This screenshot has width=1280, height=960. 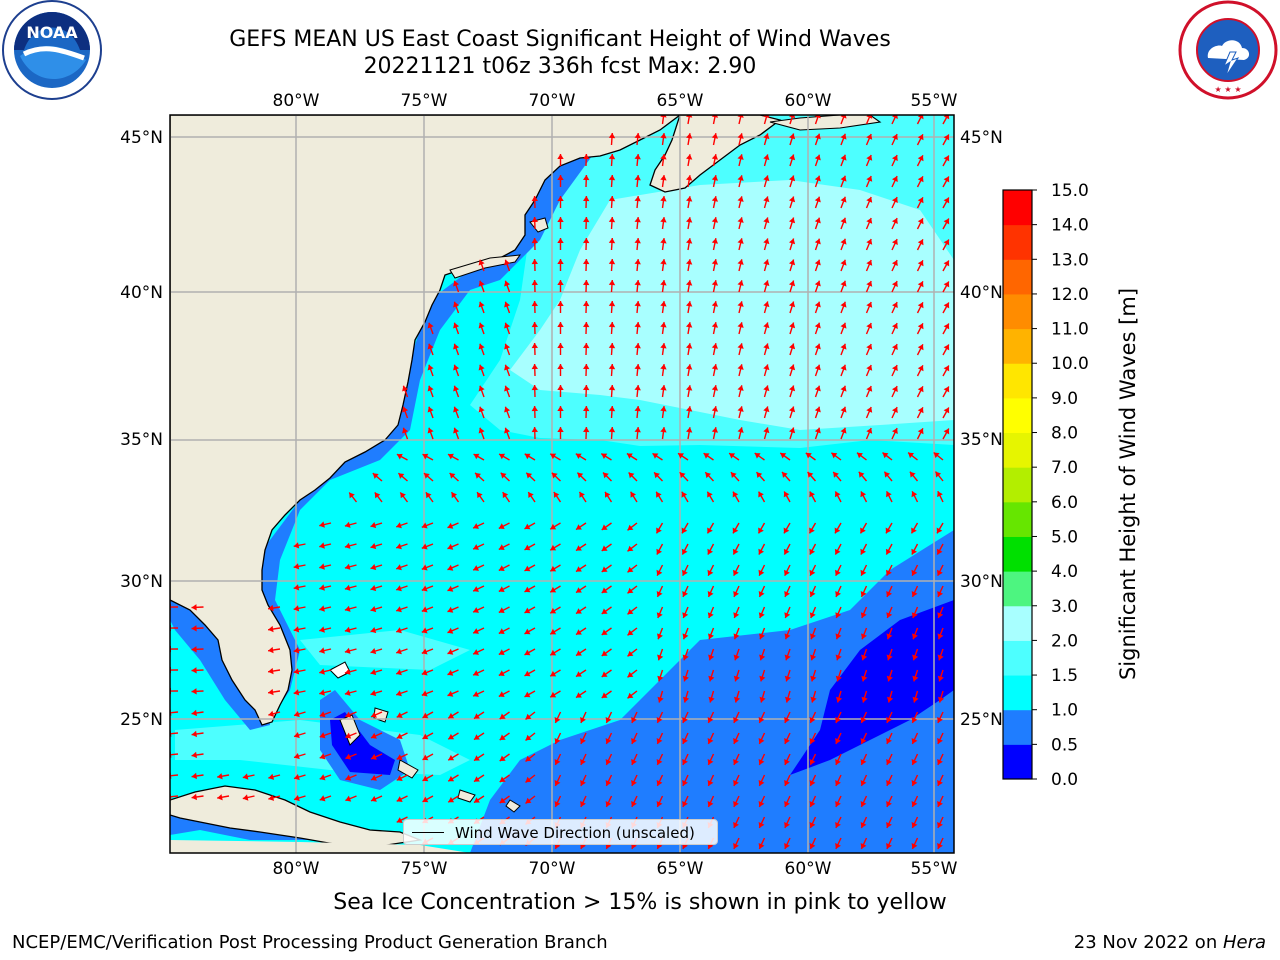 What do you see at coordinates (1017, 484) in the screenshot?
I see `colorbar-frame` at bounding box center [1017, 484].